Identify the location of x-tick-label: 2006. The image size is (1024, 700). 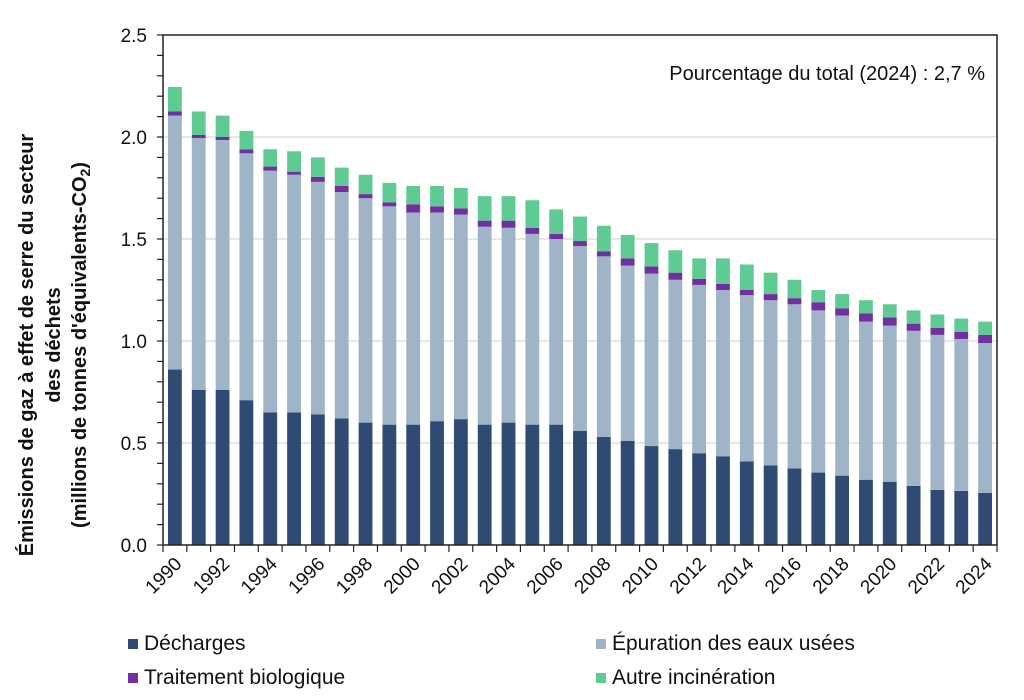
(545, 576).